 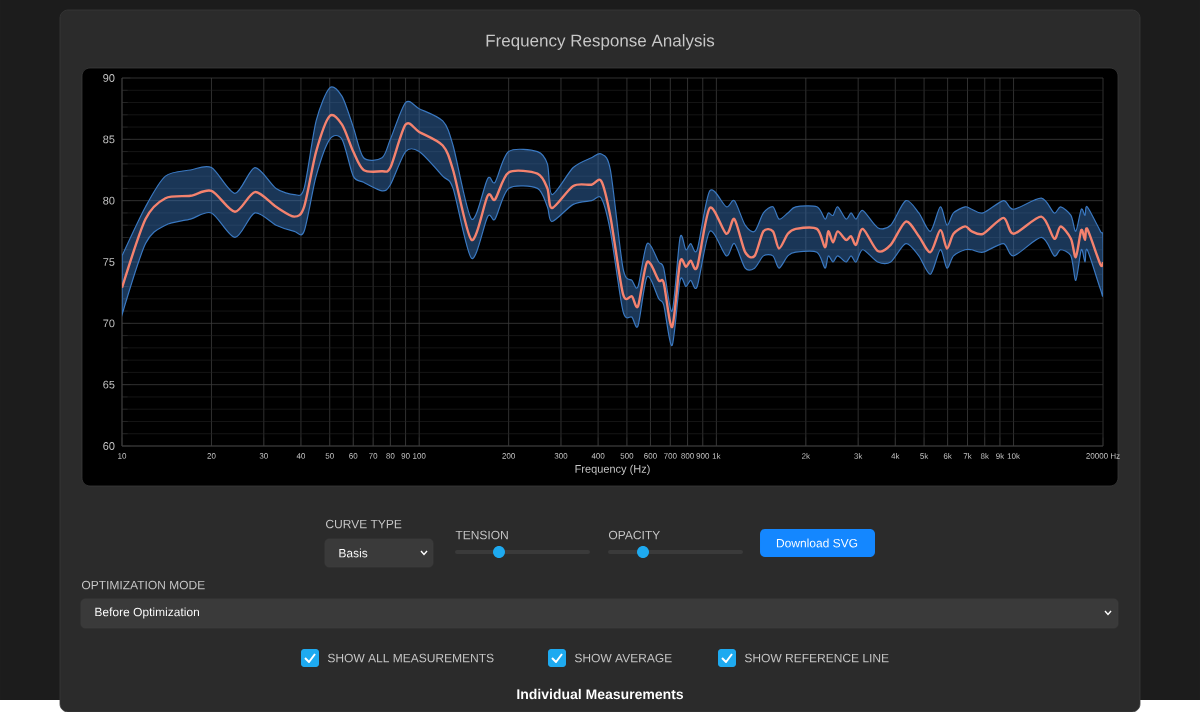 I want to click on text: SHOW REFERENCE LINE, so click(x=816, y=658).